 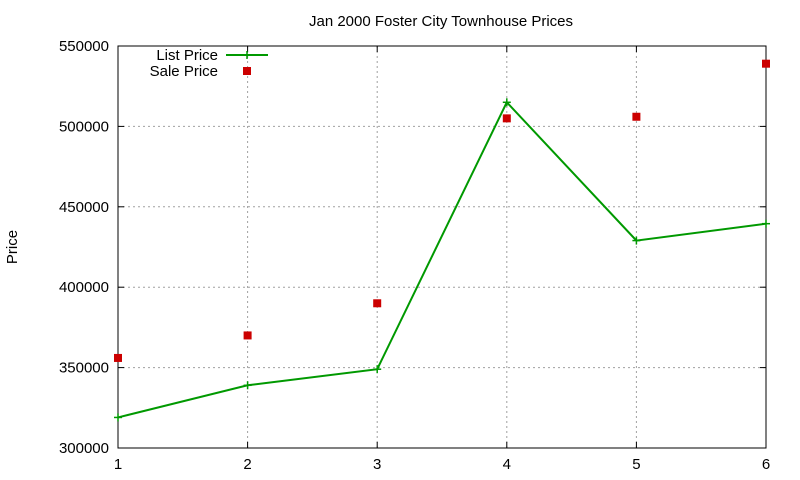 What do you see at coordinates (84, 287) in the screenshot?
I see `y-tick-label: 400000` at bounding box center [84, 287].